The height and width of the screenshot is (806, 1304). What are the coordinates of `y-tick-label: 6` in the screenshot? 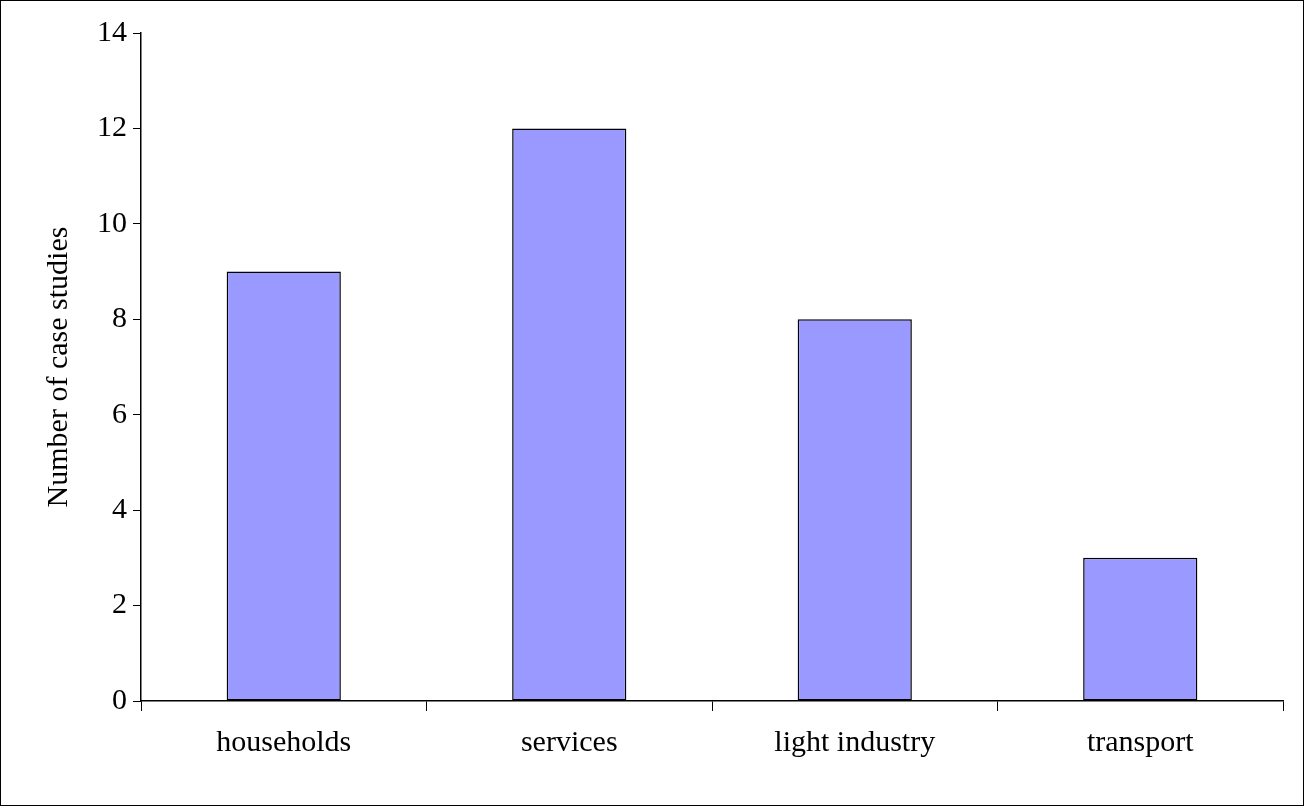 It's located at (119, 412).